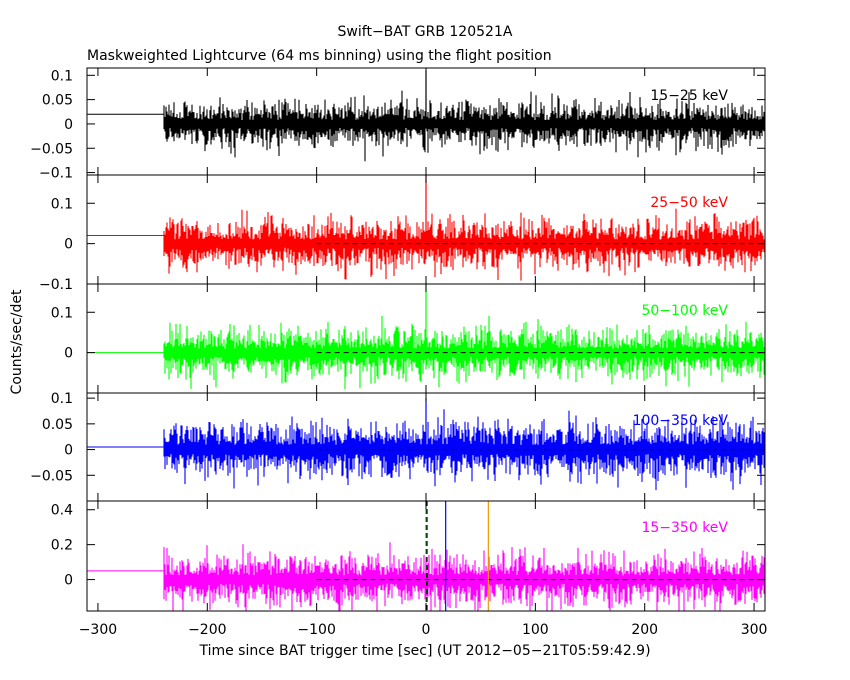 The width and height of the screenshot is (850, 680). What do you see at coordinates (17, 341) in the screenshot?
I see `y-axis-label: Counts/sec/det` at bounding box center [17, 341].